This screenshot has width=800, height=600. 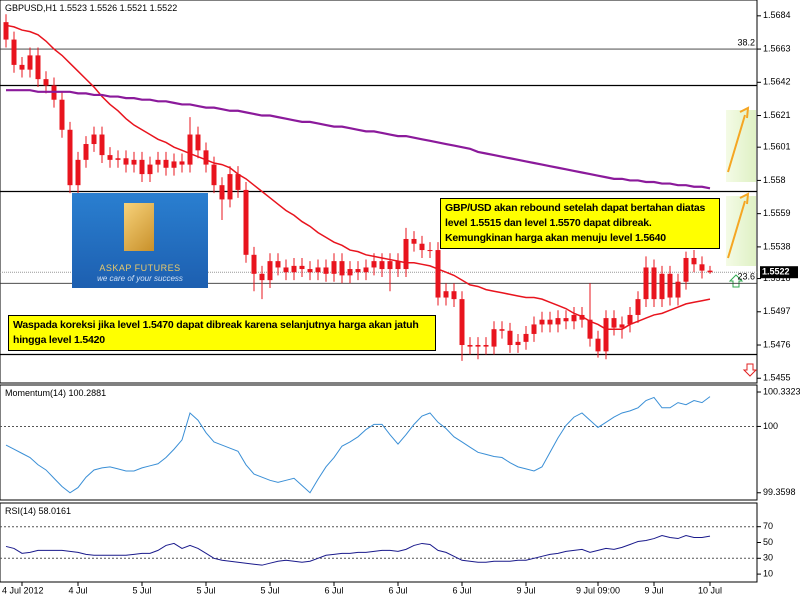 What do you see at coordinates (746, 42) in the screenshot?
I see `fib-label: 38.2` at bounding box center [746, 42].